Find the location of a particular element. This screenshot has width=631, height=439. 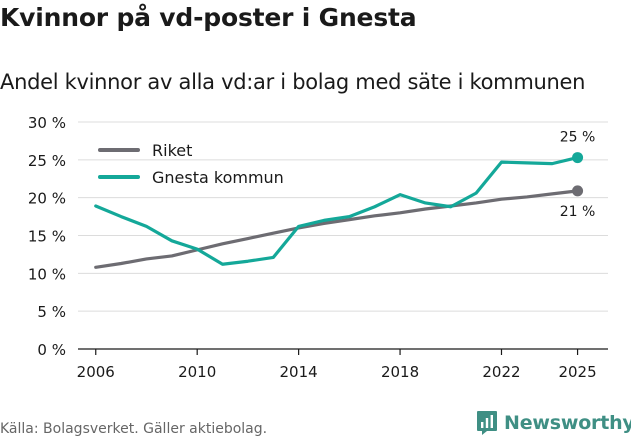

y-tick-label: 30 % is located at coordinates (47, 123).